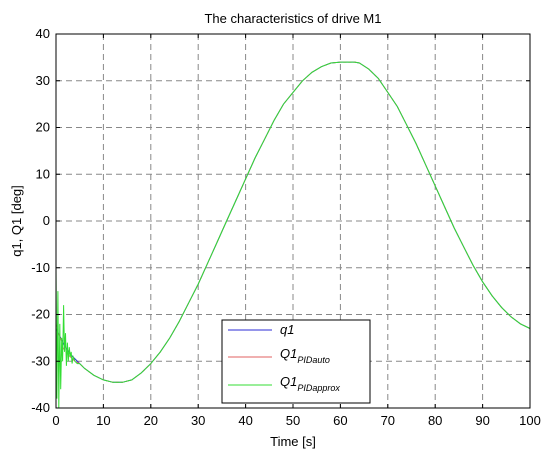 Image resolution: width=550 pixels, height=455 pixels. What do you see at coordinates (40, 267) in the screenshot?
I see `y-tick-label: -10` at bounding box center [40, 267].